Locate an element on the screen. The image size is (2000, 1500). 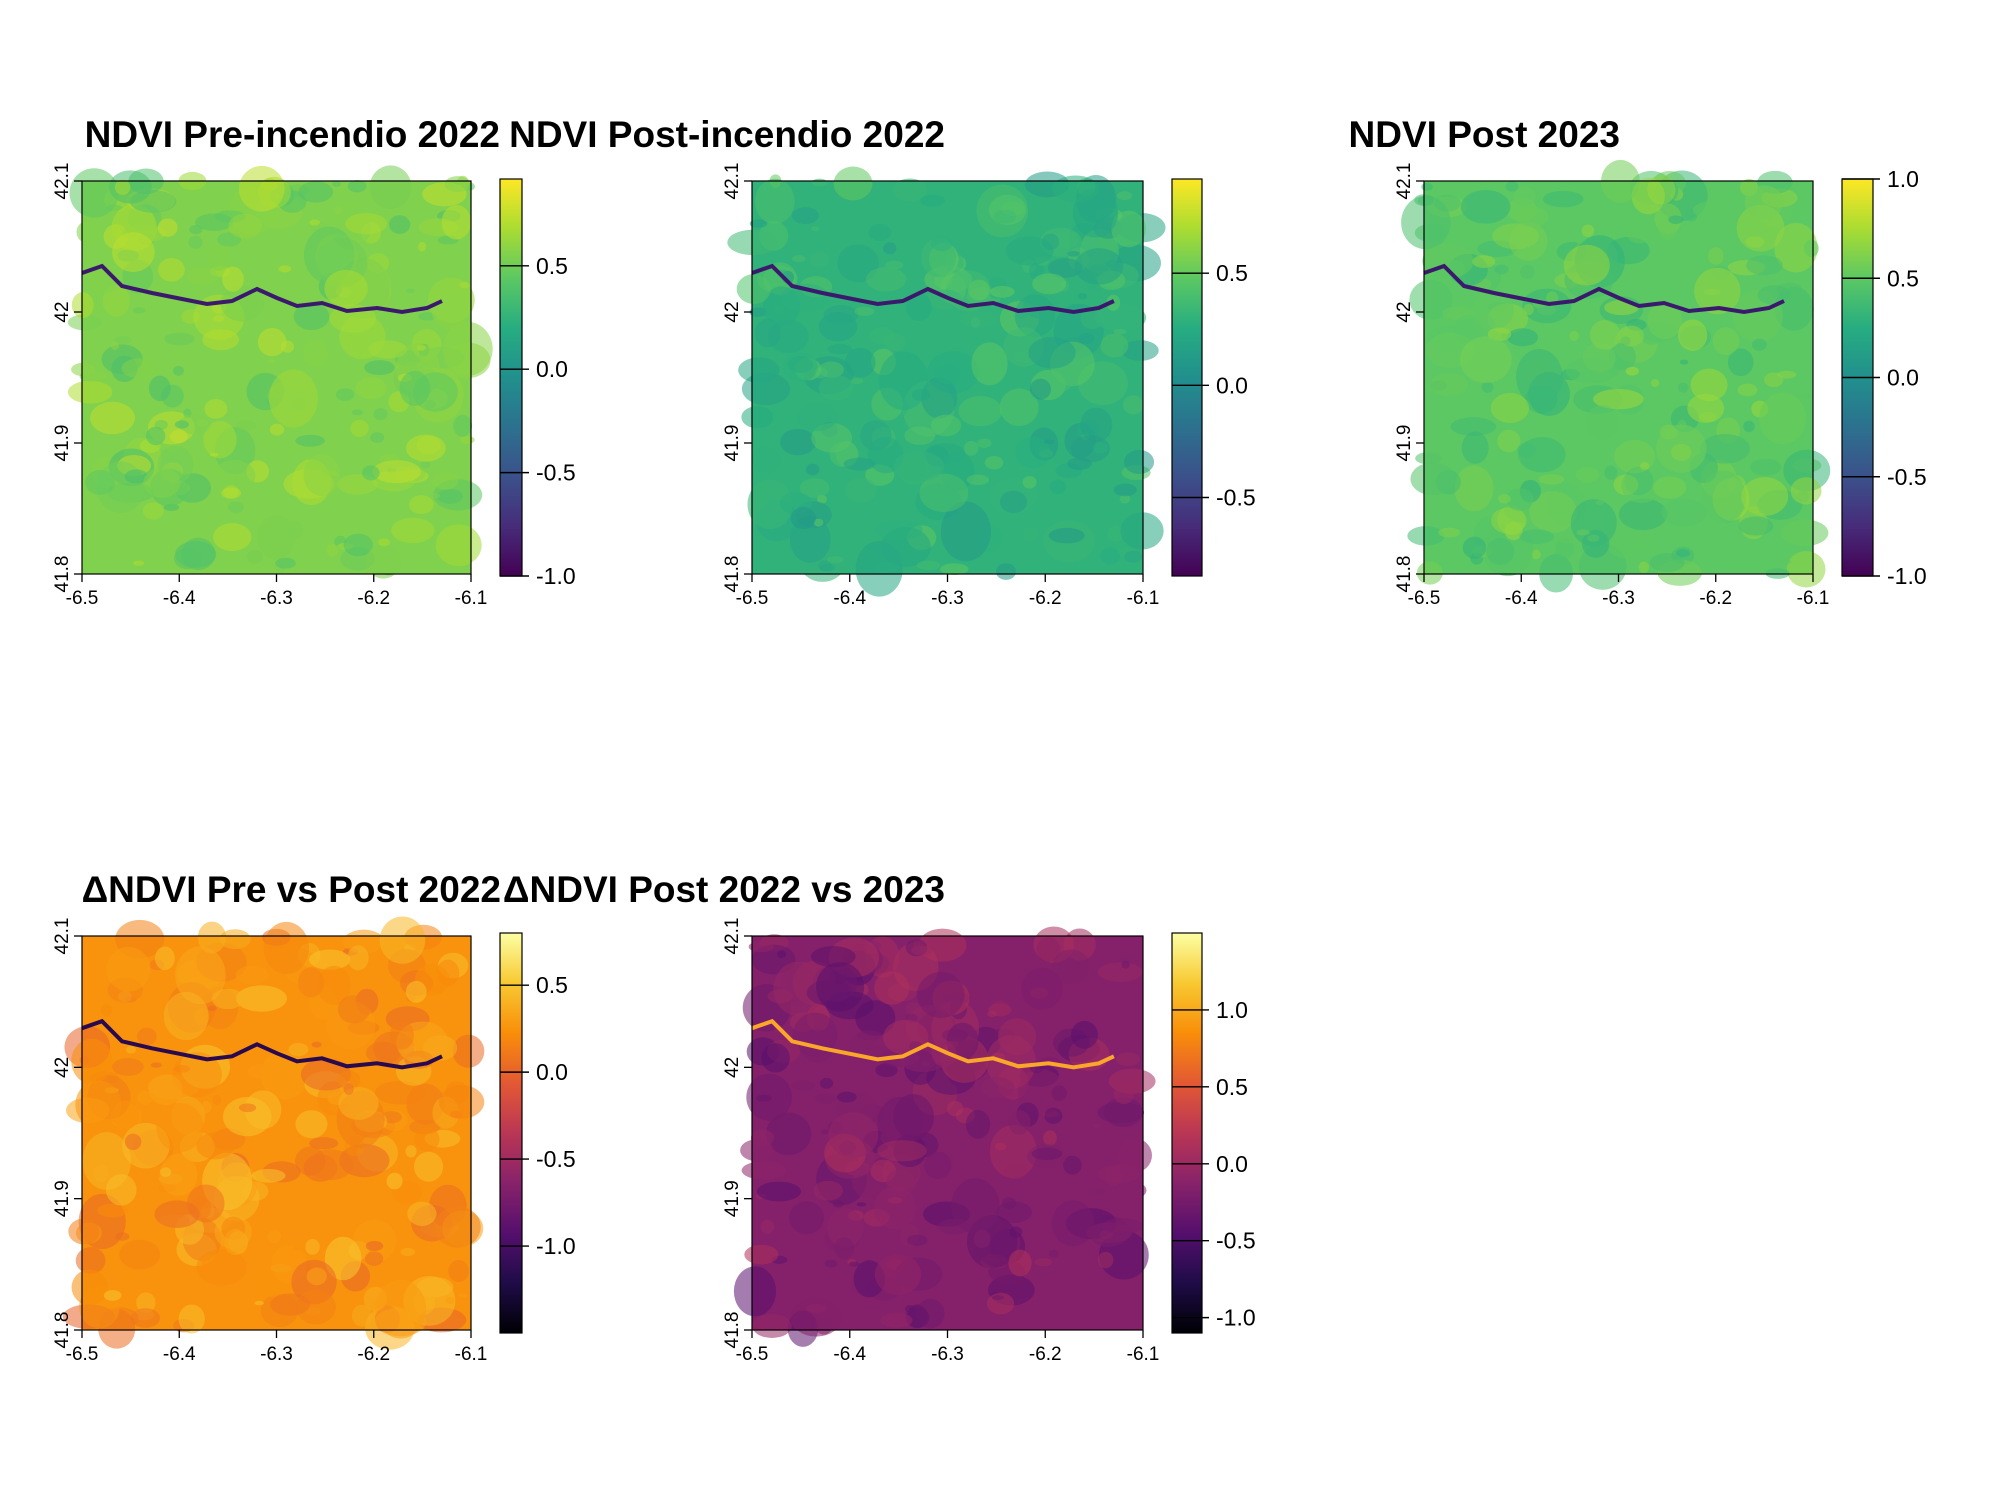
colorbar-tick-label: -1.0 is located at coordinates (556, 1246).